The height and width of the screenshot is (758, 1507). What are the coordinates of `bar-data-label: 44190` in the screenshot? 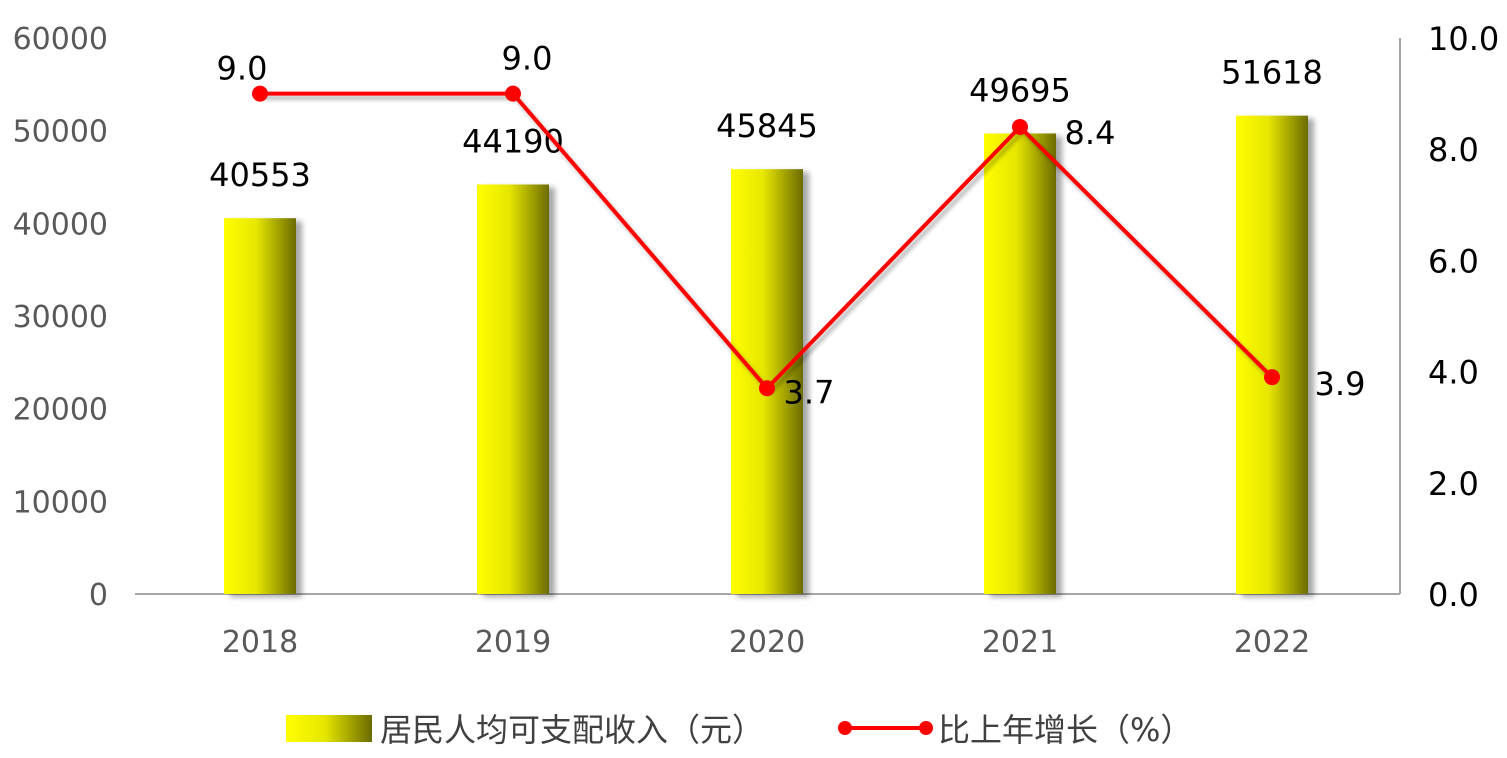 It's located at (513, 142).